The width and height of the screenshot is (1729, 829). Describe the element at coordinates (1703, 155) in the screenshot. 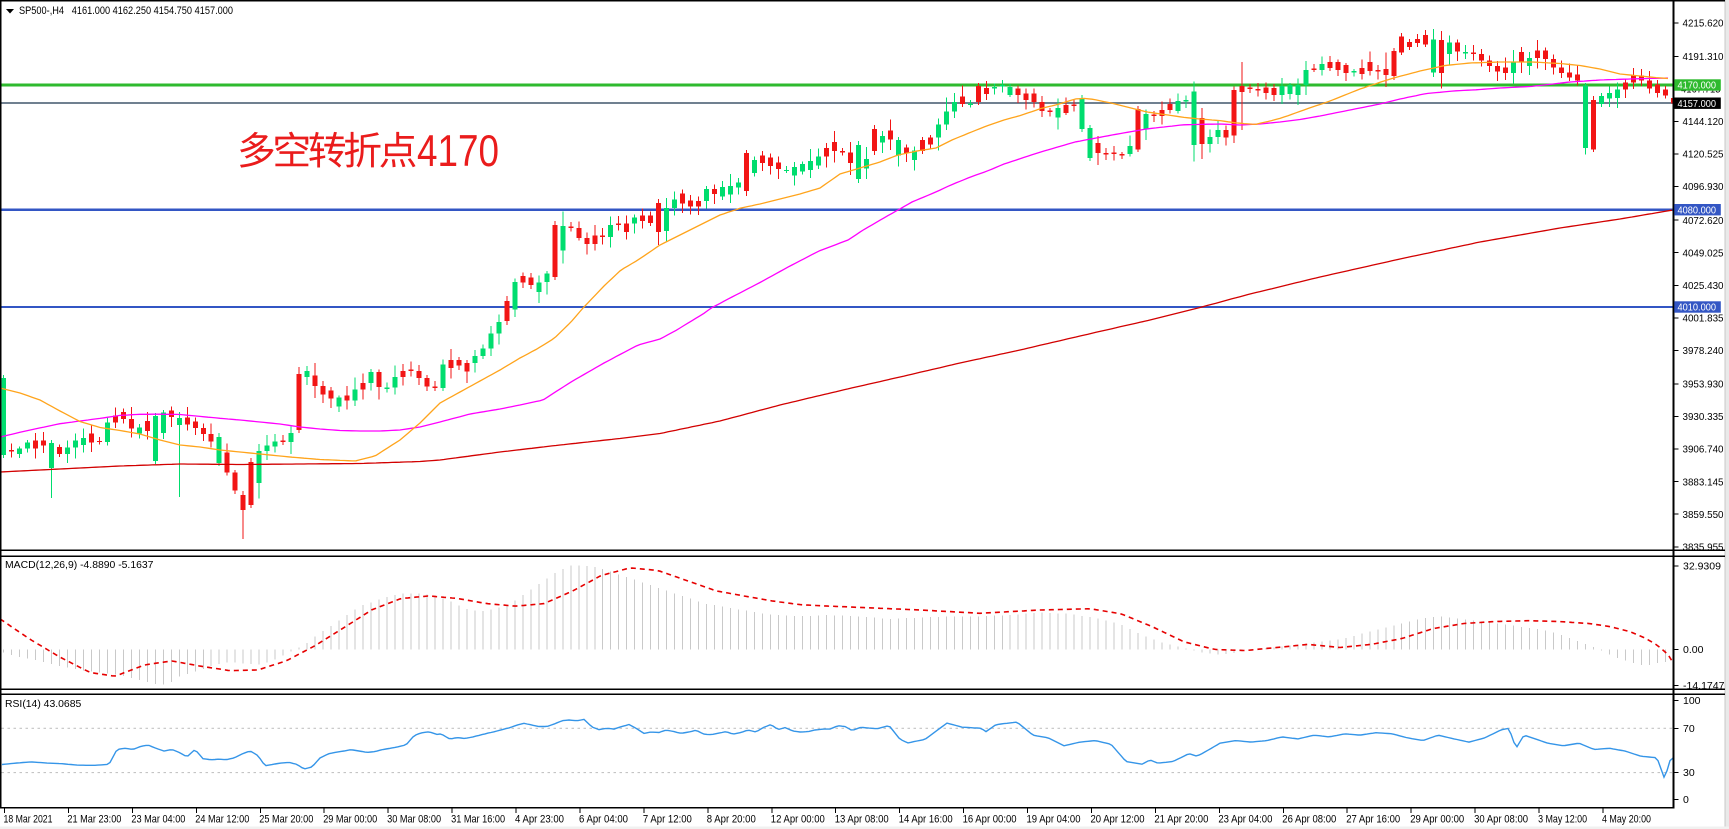

I see `svg-text: 4120.525` at that location.